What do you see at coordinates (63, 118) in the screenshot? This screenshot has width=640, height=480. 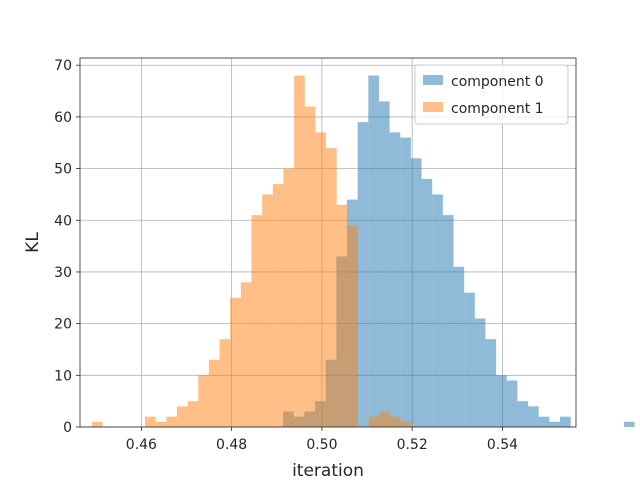 I see `y-tick-label: 60` at bounding box center [63, 118].